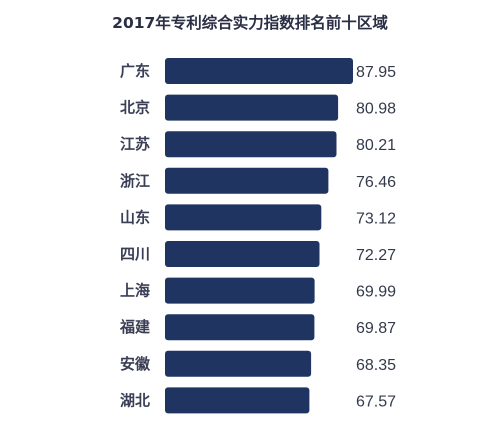 This screenshot has width=500, height=430. What do you see at coordinates (135, 364) in the screenshot?
I see `category-label: 安徽` at bounding box center [135, 364].